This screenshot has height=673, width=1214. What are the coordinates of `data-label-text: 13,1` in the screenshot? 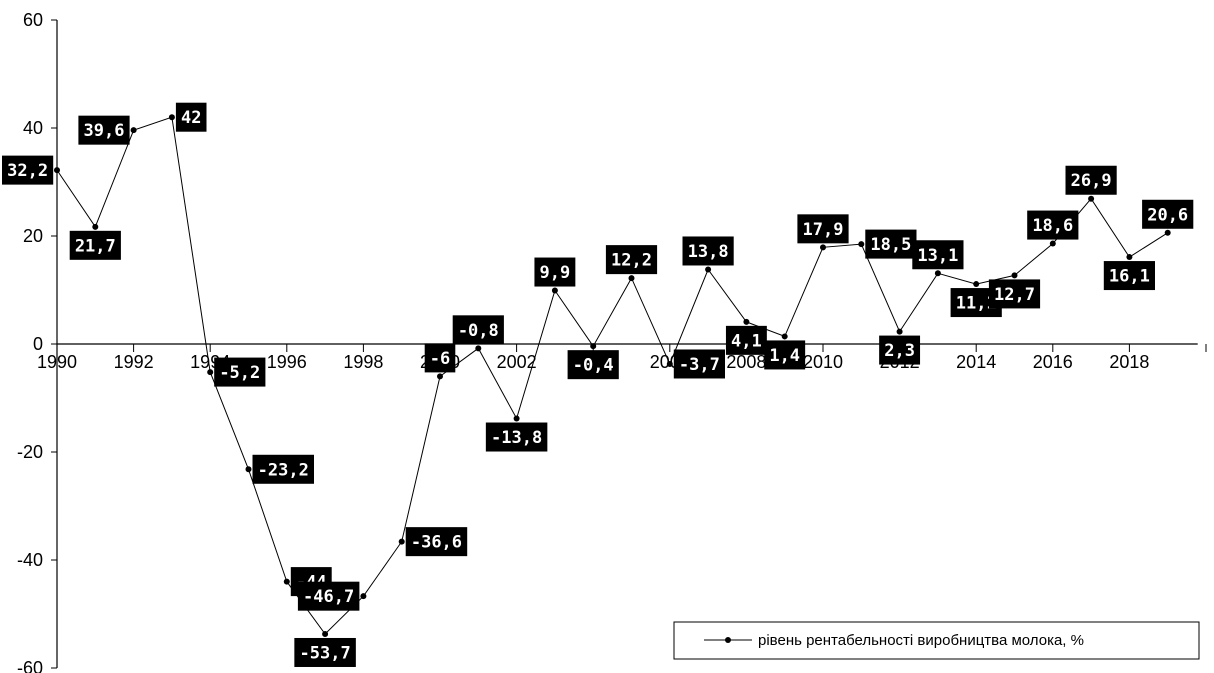 It's located at (937, 256).